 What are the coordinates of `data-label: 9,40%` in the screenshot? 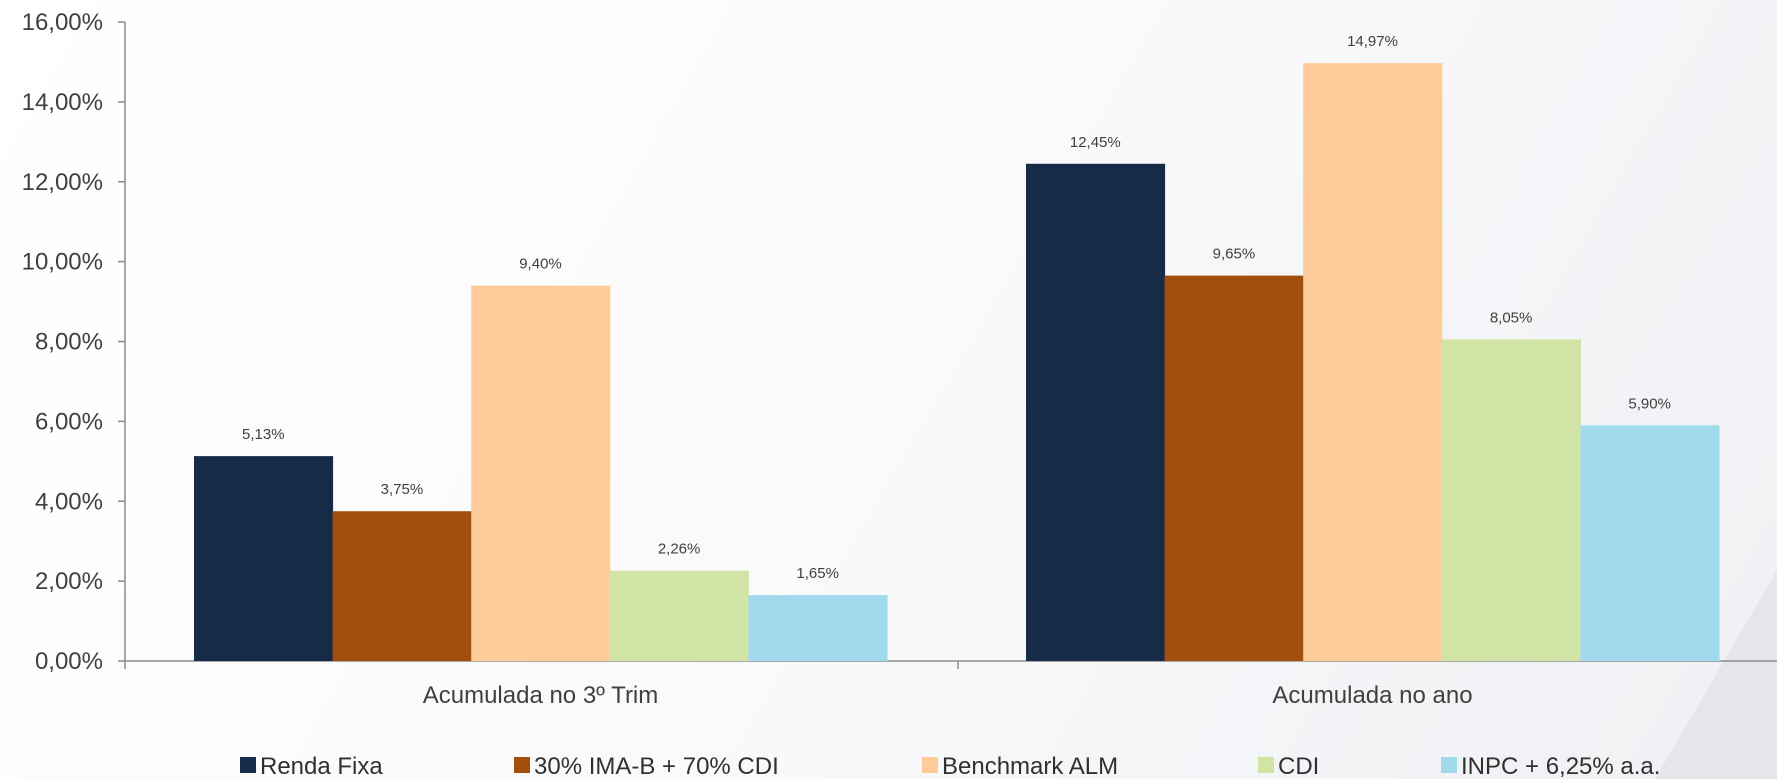 It's located at (540, 264).